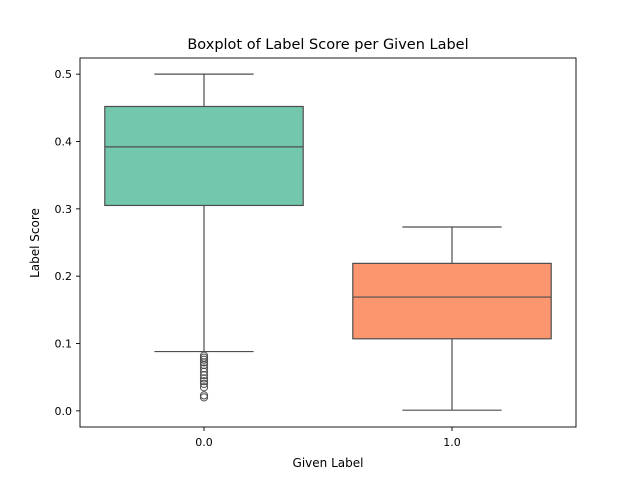  Describe the element at coordinates (64, 344) in the screenshot. I see `y-tick-label: 0.1` at that location.